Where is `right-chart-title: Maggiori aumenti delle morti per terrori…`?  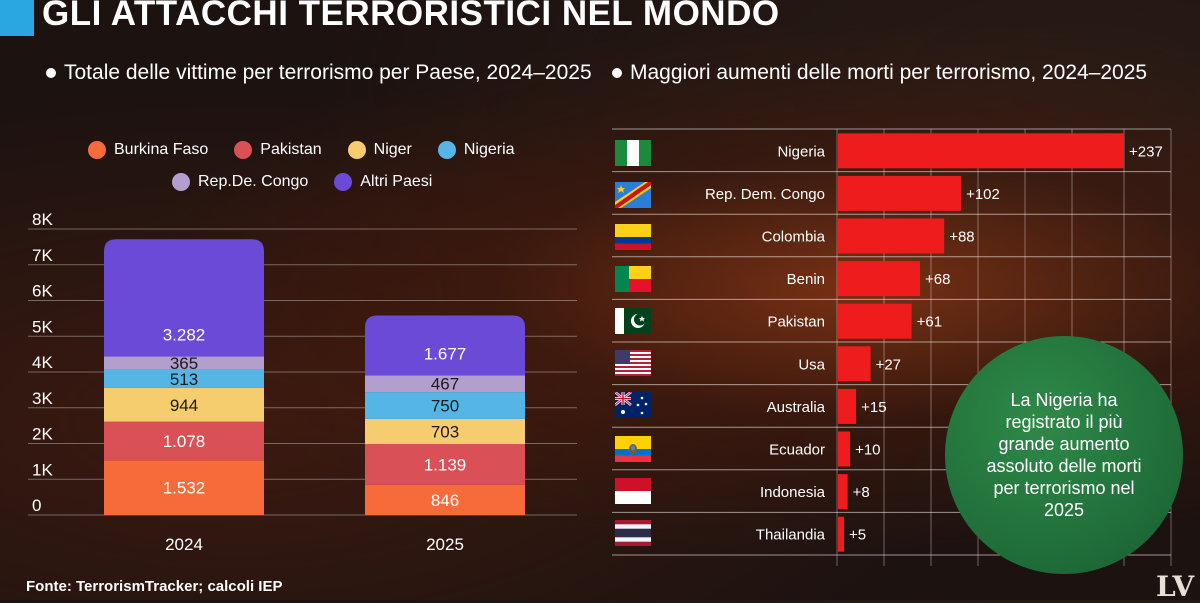 right-chart-title: Maggiori aumenti delle morti per terrori… is located at coordinates (889, 72).